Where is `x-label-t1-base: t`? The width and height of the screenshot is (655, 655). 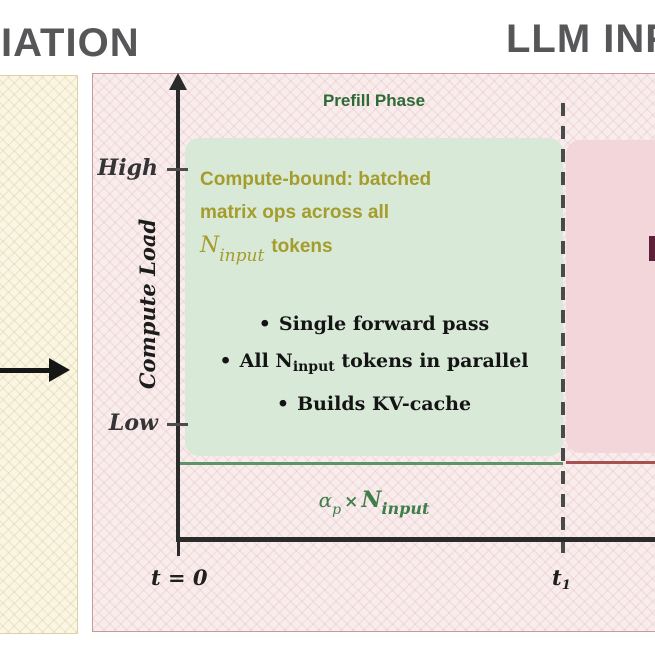 x-label-t1-base: t is located at coordinates (557, 577).